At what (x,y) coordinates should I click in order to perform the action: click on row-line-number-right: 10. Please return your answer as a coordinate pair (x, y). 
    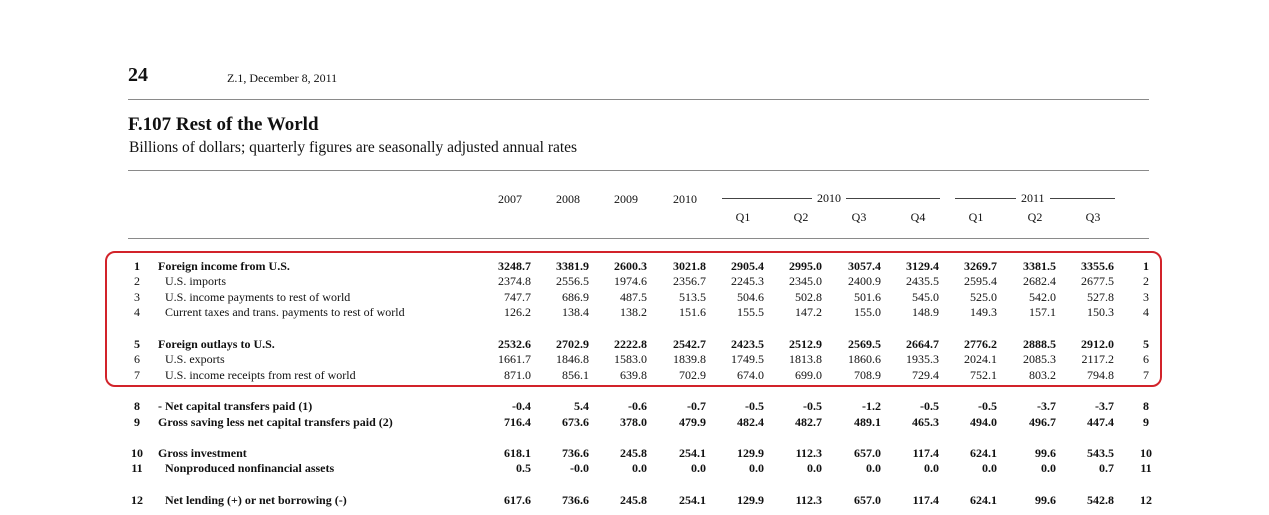
    Looking at the image, I should click on (1146, 453).